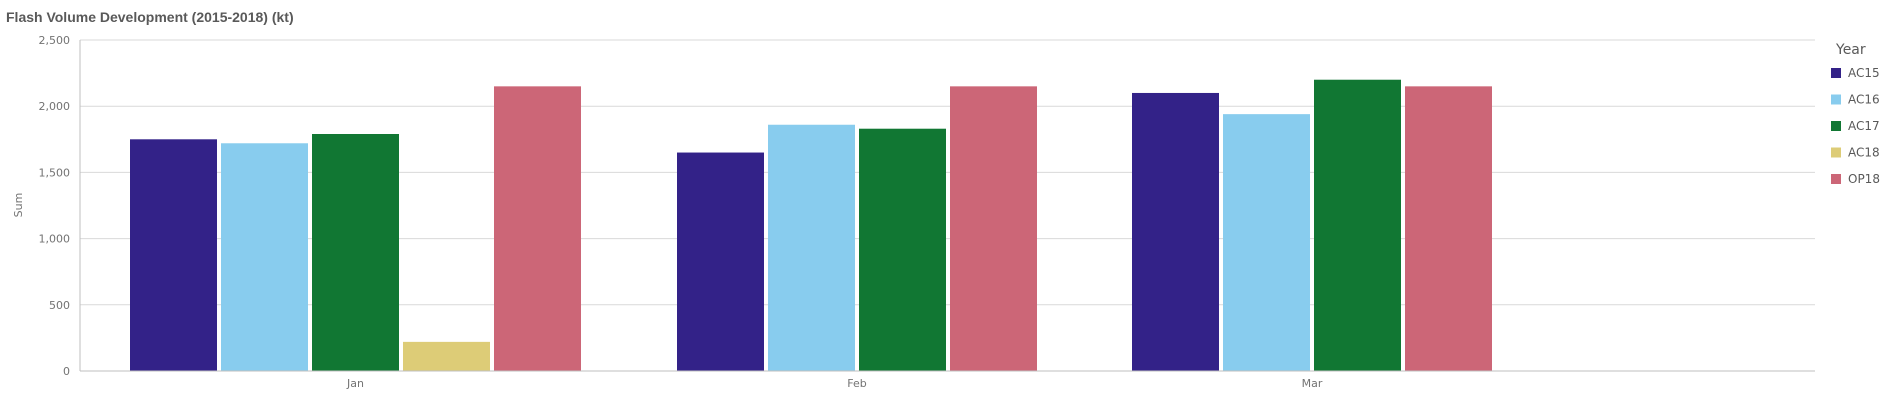  What do you see at coordinates (1864, 179) in the screenshot?
I see `legend-item-op18: OP18` at bounding box center [1864, 179].